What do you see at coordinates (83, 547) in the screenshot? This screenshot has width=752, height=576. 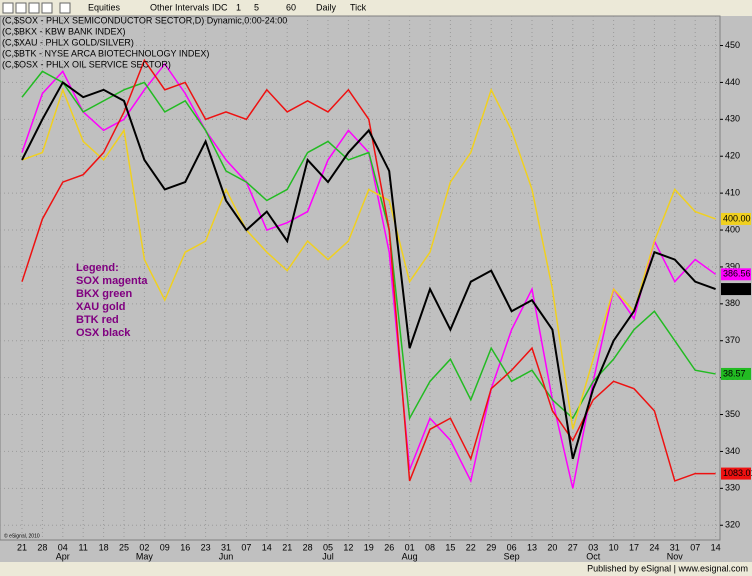 I see `x-tick-label: 11` at bounding box center [83, 547].